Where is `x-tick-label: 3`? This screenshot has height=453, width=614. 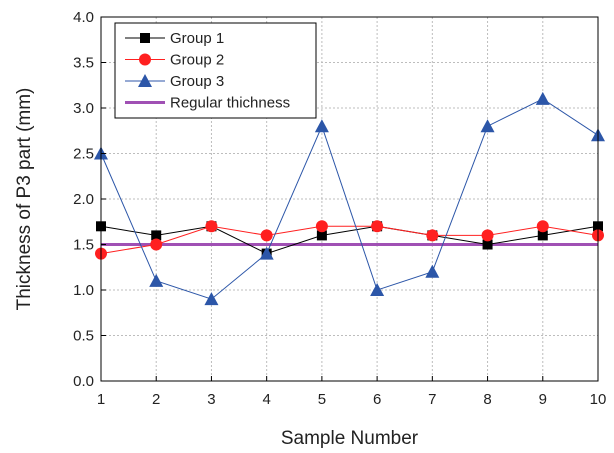 x-tick-label: 3 is located at coordinates (211, 399).